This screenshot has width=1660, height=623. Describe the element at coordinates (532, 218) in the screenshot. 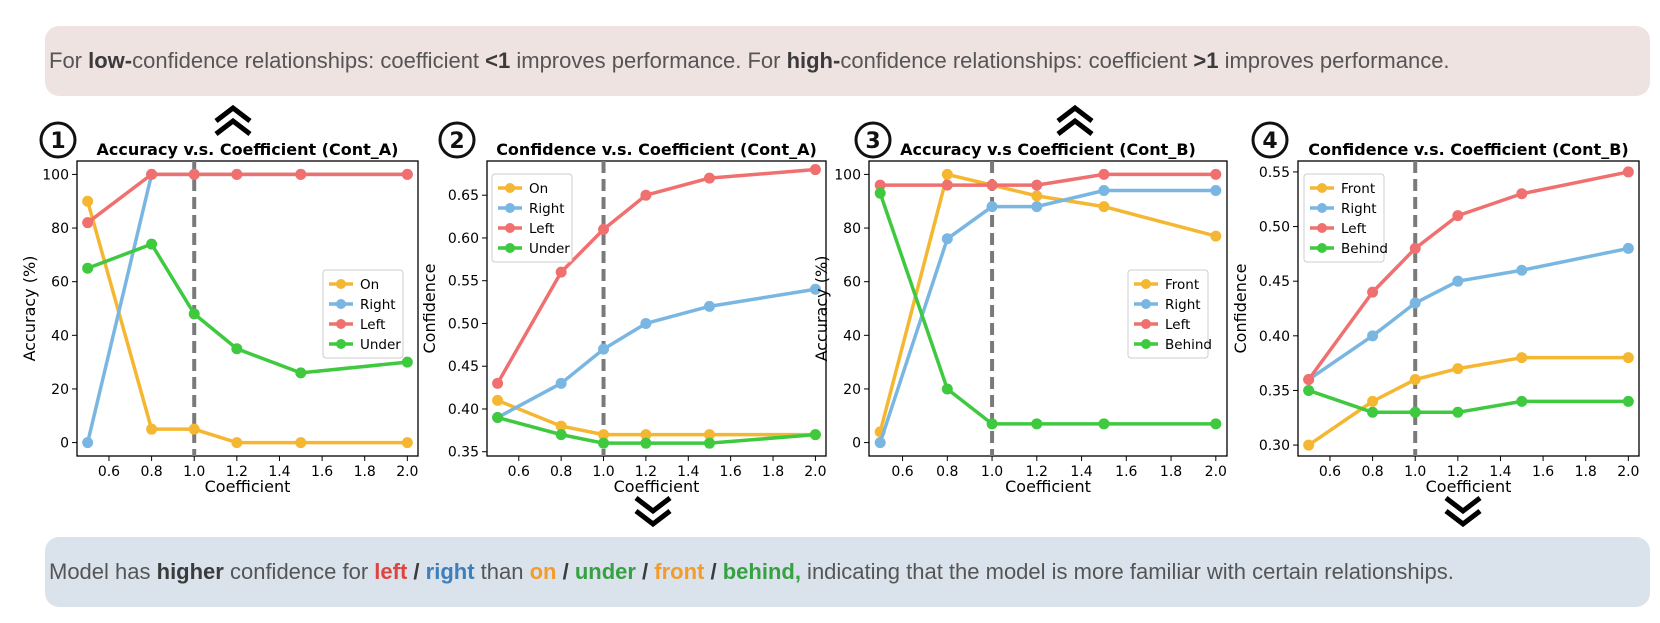

I see `legend: On Right Left Under` at that location.